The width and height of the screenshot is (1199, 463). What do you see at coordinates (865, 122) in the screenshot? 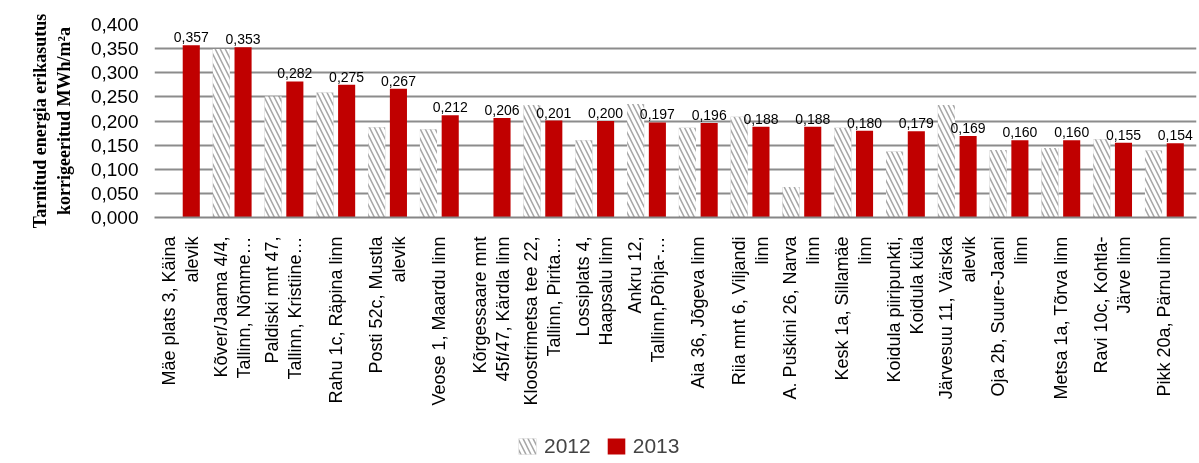
I see `data-label: 0,180` at bounding box center [865, 122].